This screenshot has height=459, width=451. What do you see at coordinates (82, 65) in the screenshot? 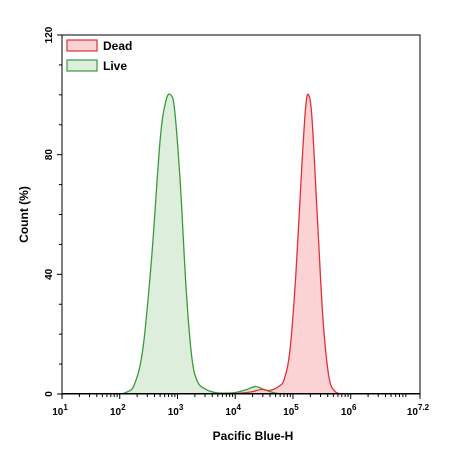
I see `legend-swatch-live` at bounding box center [82, 65].